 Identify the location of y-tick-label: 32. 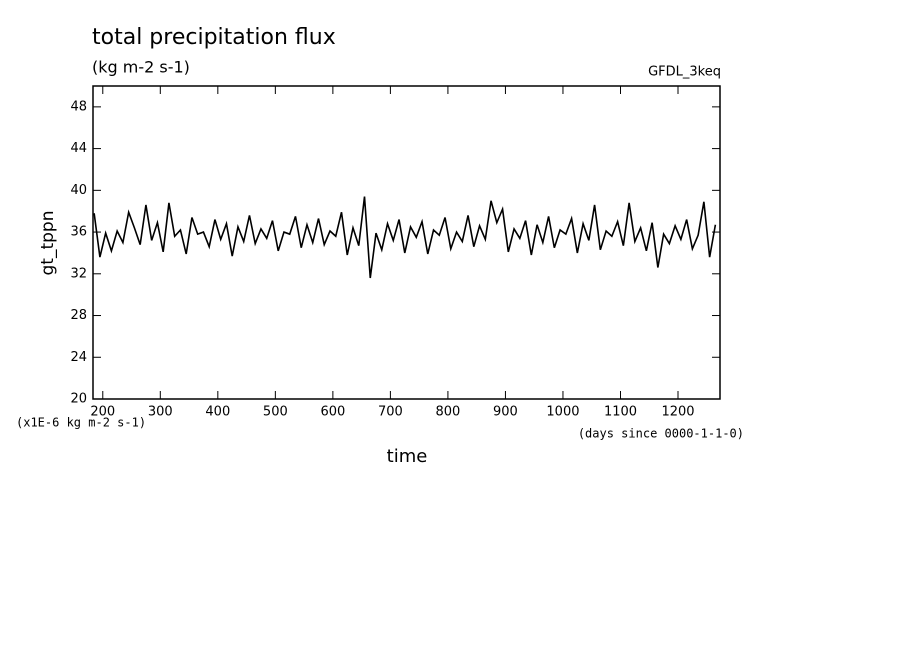
(78, 273).